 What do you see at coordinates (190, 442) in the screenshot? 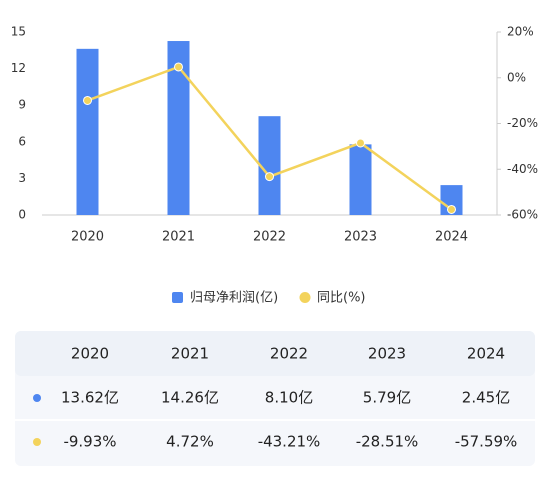
I see `table-cell: 4.72%` at bounding box center [190, 442].